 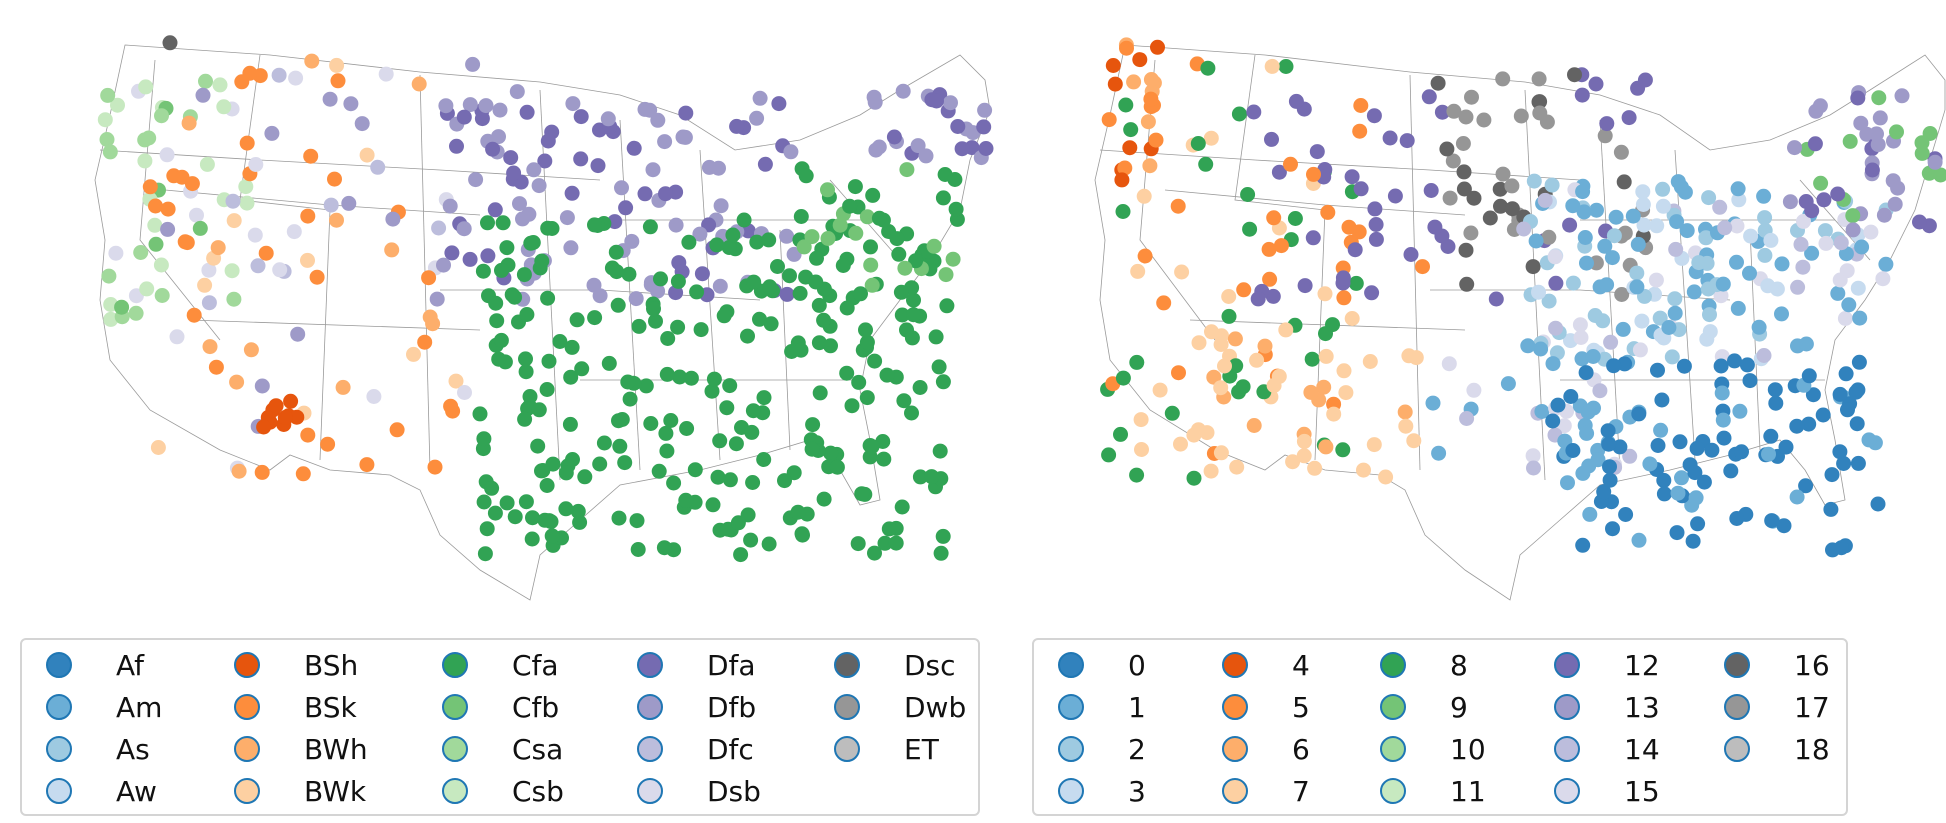 What do you see at coordinates (98, 749) in the screenshot?
I see `legend-entry: As` at bounding box center [98, 749].